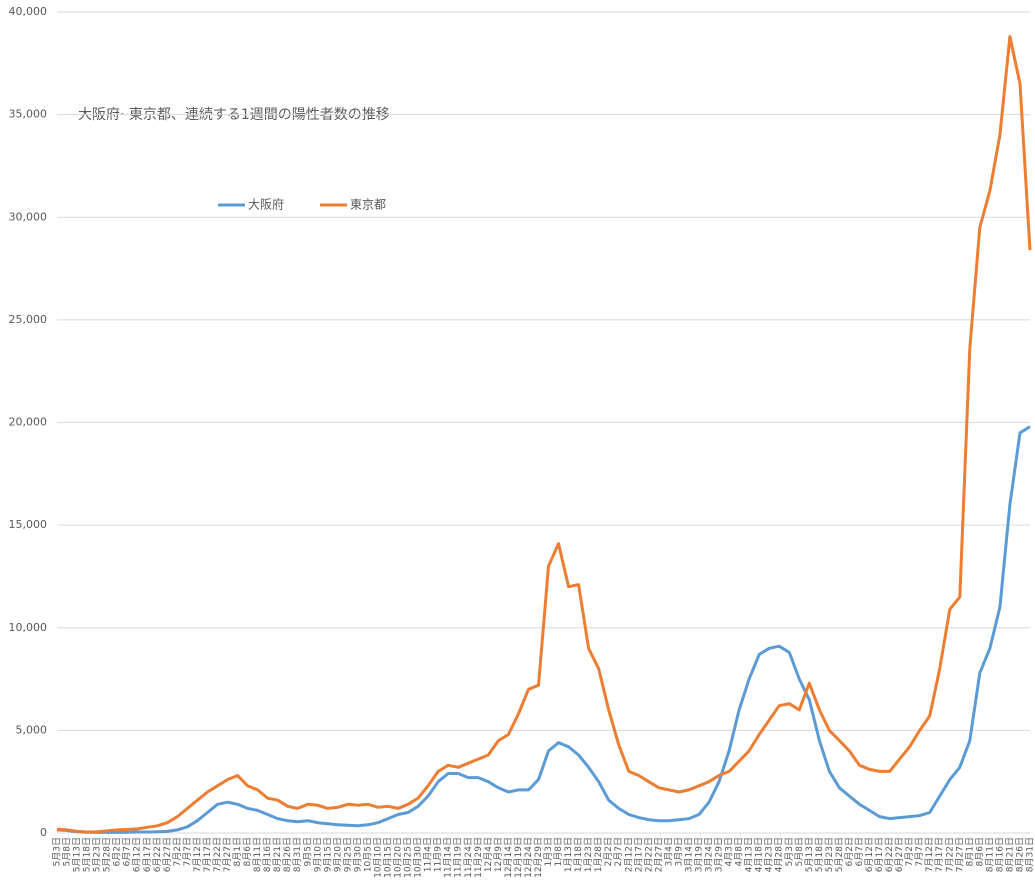  Describe the element at coordinates (648, 854) in the screenshot. I see `x-tick-label: 2月22日` at that location.